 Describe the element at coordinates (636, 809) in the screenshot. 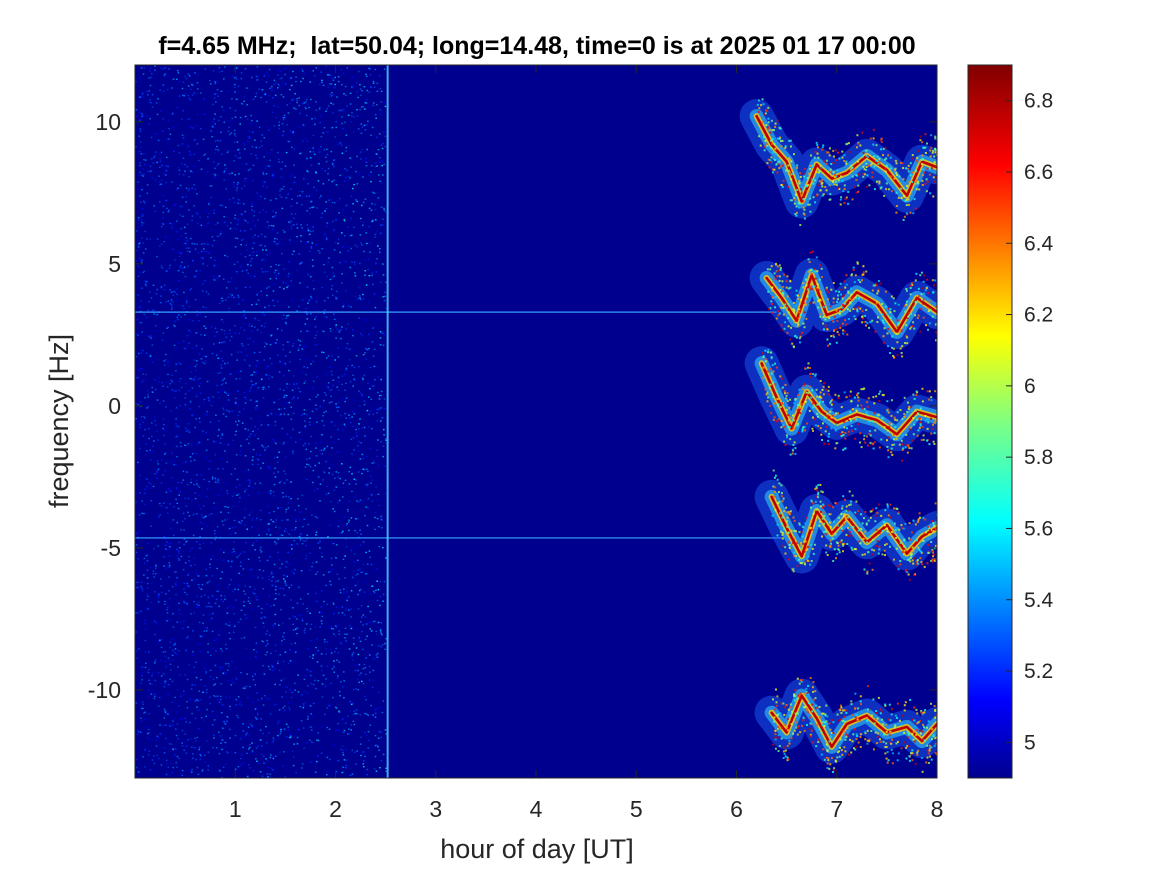

I see `x-tick-label: 5` at that location.